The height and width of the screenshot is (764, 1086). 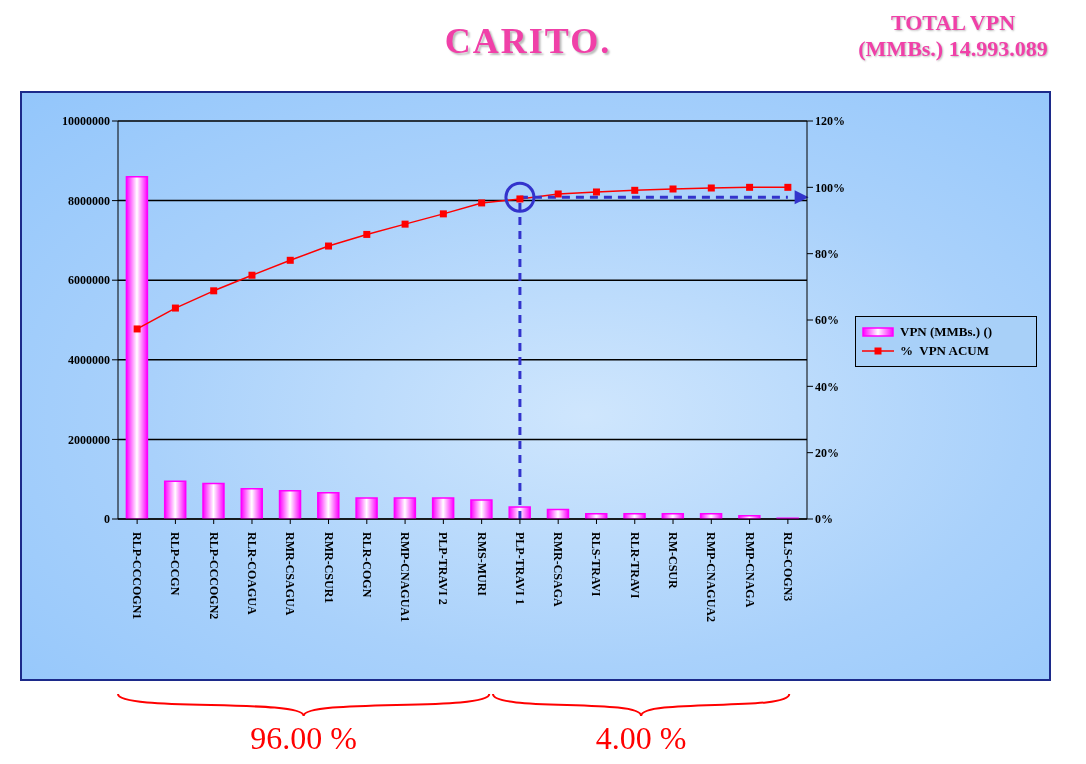 What do you see at coordinates (89, 439) in the screenshot?
I see `y-tick-label: 2000000` at bounding box center [89, 439].